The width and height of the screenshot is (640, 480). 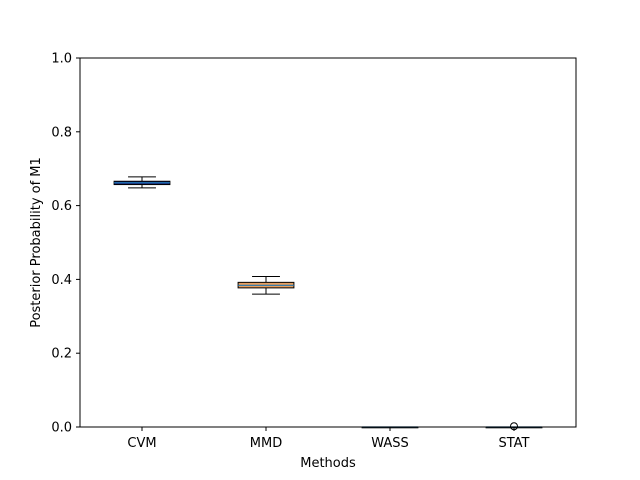 I want to click on y-tick-label: 1.0, so click(x=61, y=59).